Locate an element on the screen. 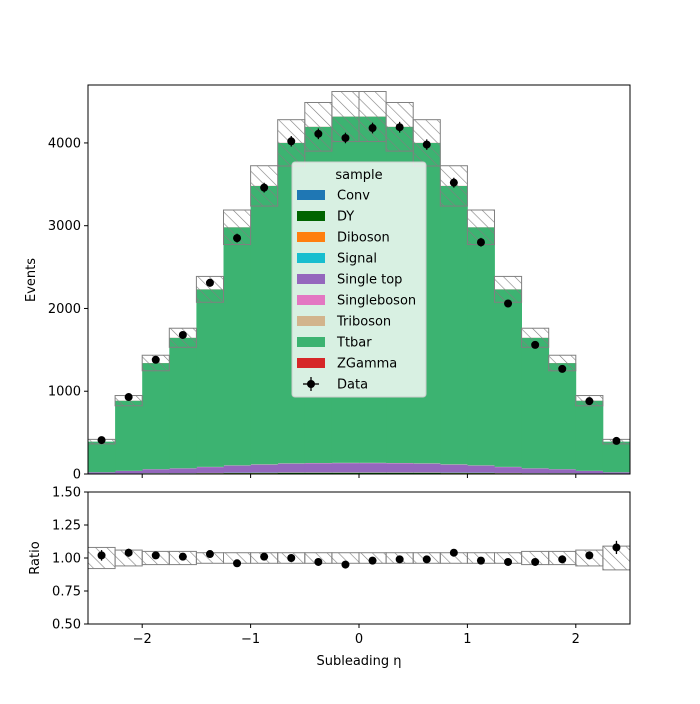  ratio-y-tick-label: 1.25 is located at coordinates (66, 526).